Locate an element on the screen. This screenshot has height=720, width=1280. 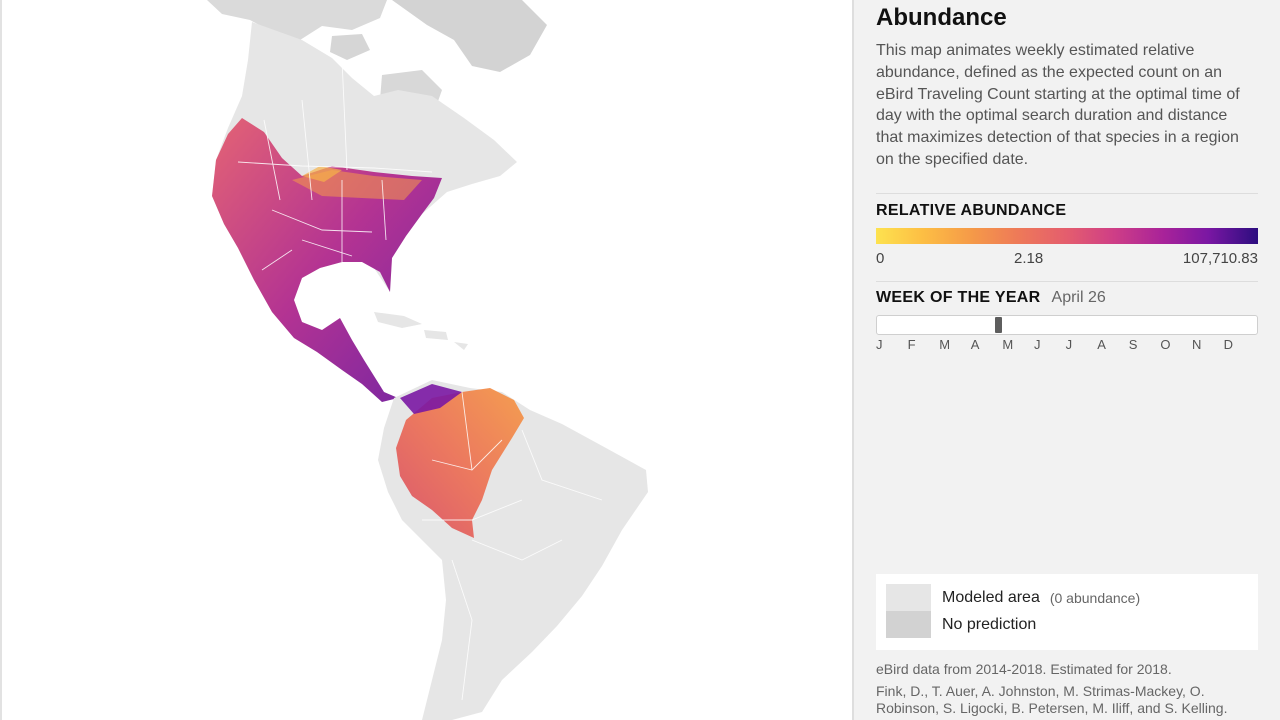
caribbean-islands is located at coordinates (421, 331).